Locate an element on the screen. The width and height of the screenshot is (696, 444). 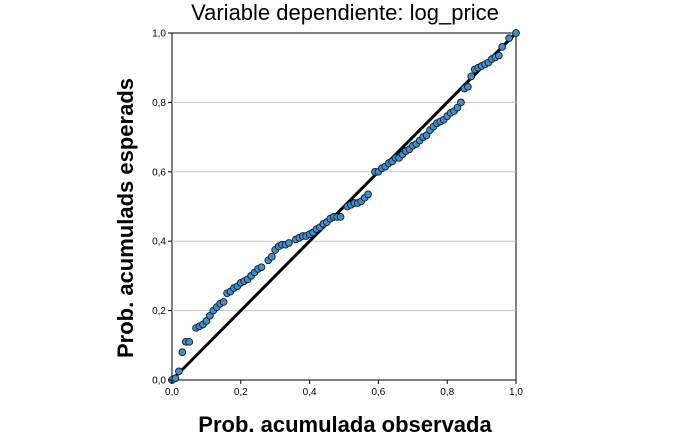
y-axis-ticks: 0,0 0,2 0,4 0,6 0,8 1,0 is located at coordinates (162, 208).